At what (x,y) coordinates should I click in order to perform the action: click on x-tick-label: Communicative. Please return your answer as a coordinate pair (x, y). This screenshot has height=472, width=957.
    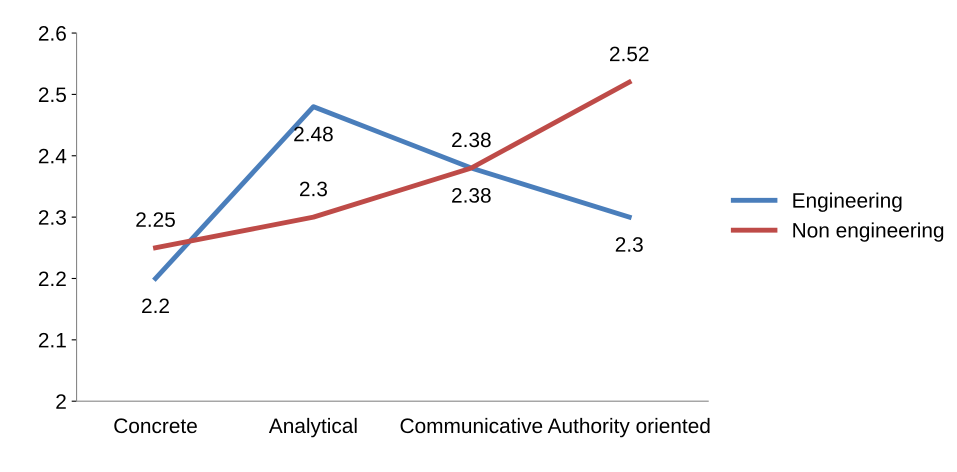
    Looking at the image, I should click on (471, 426).